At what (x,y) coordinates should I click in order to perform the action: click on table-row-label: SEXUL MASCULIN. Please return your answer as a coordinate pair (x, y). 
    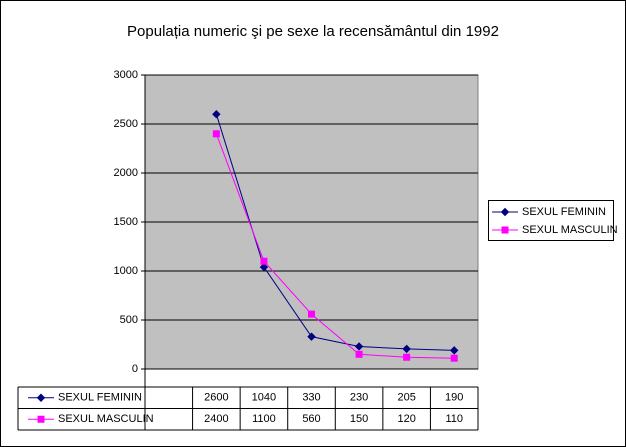
    Looking at the image, I should click on (106, 419).